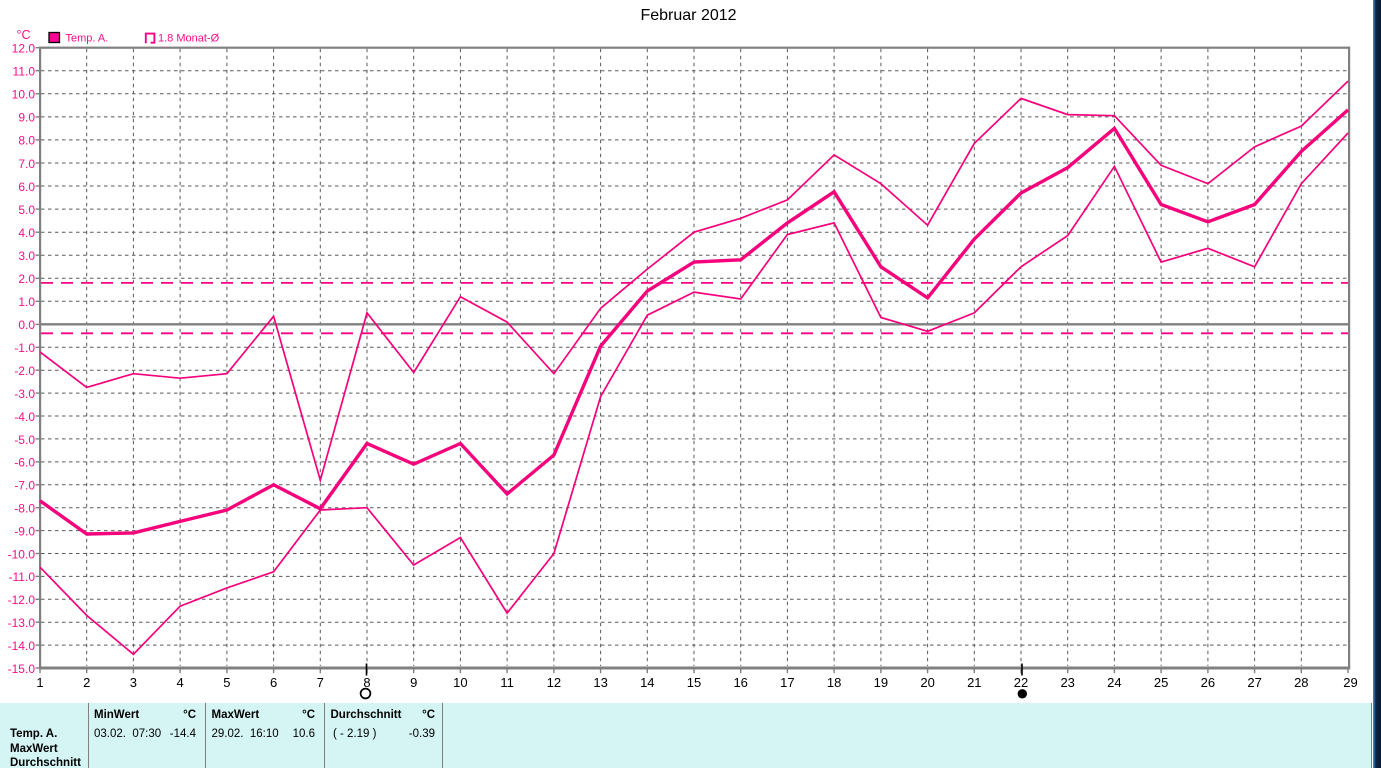 The image size is (1381, 768). What do you see at coordinates (26, 279) in the screenshot?
I see `svg-text: 2.0` at bounding box center [26, 279].